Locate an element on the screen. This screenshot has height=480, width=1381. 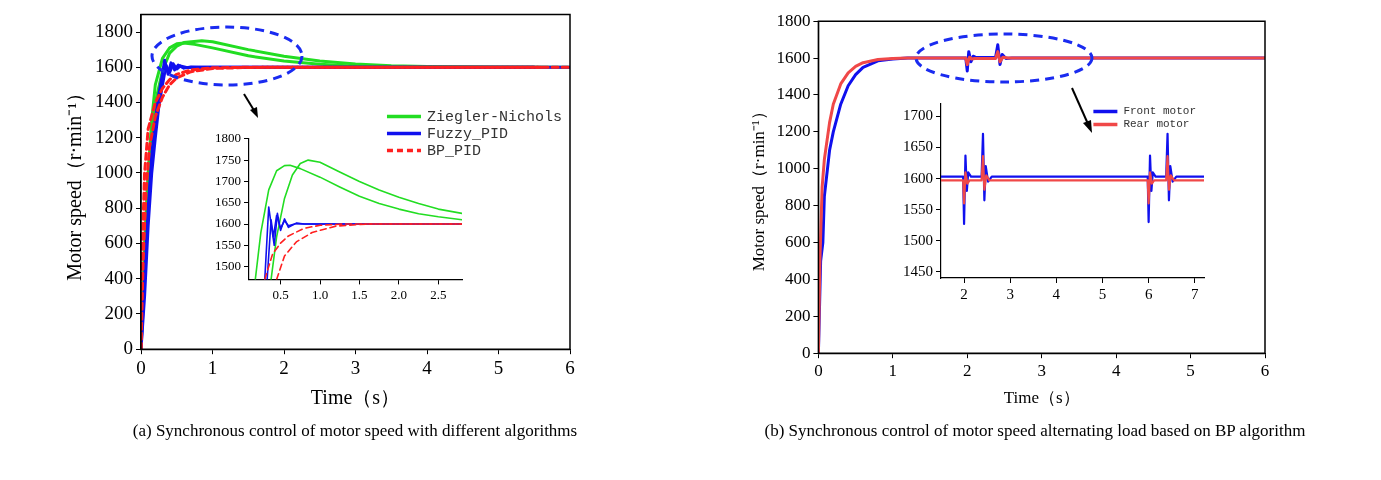
legend-label: Rear motor is located at coordinates (1156, 124).